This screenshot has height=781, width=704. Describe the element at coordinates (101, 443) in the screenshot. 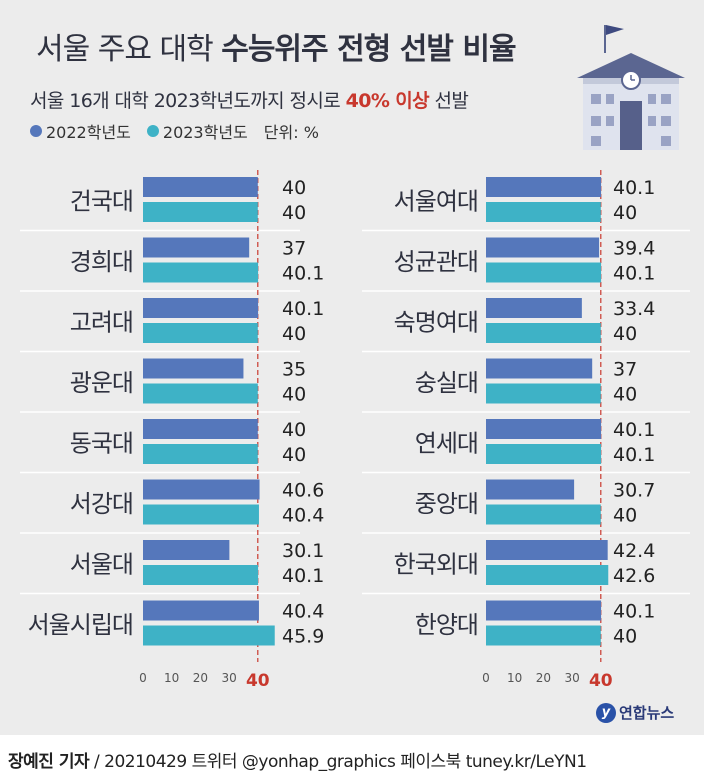

I see `category-label: 동국대` at that location.